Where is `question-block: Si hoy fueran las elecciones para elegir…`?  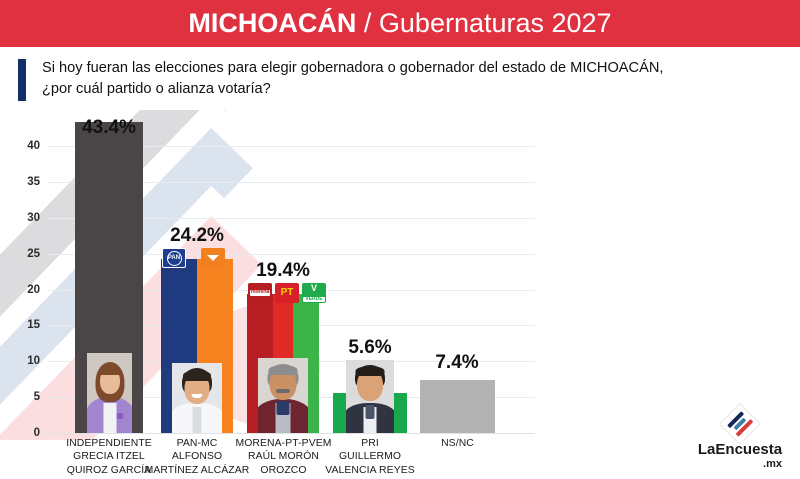
question-block: Si hoy fueran las elecciones para elegir… is located at coordinates (348, 81).